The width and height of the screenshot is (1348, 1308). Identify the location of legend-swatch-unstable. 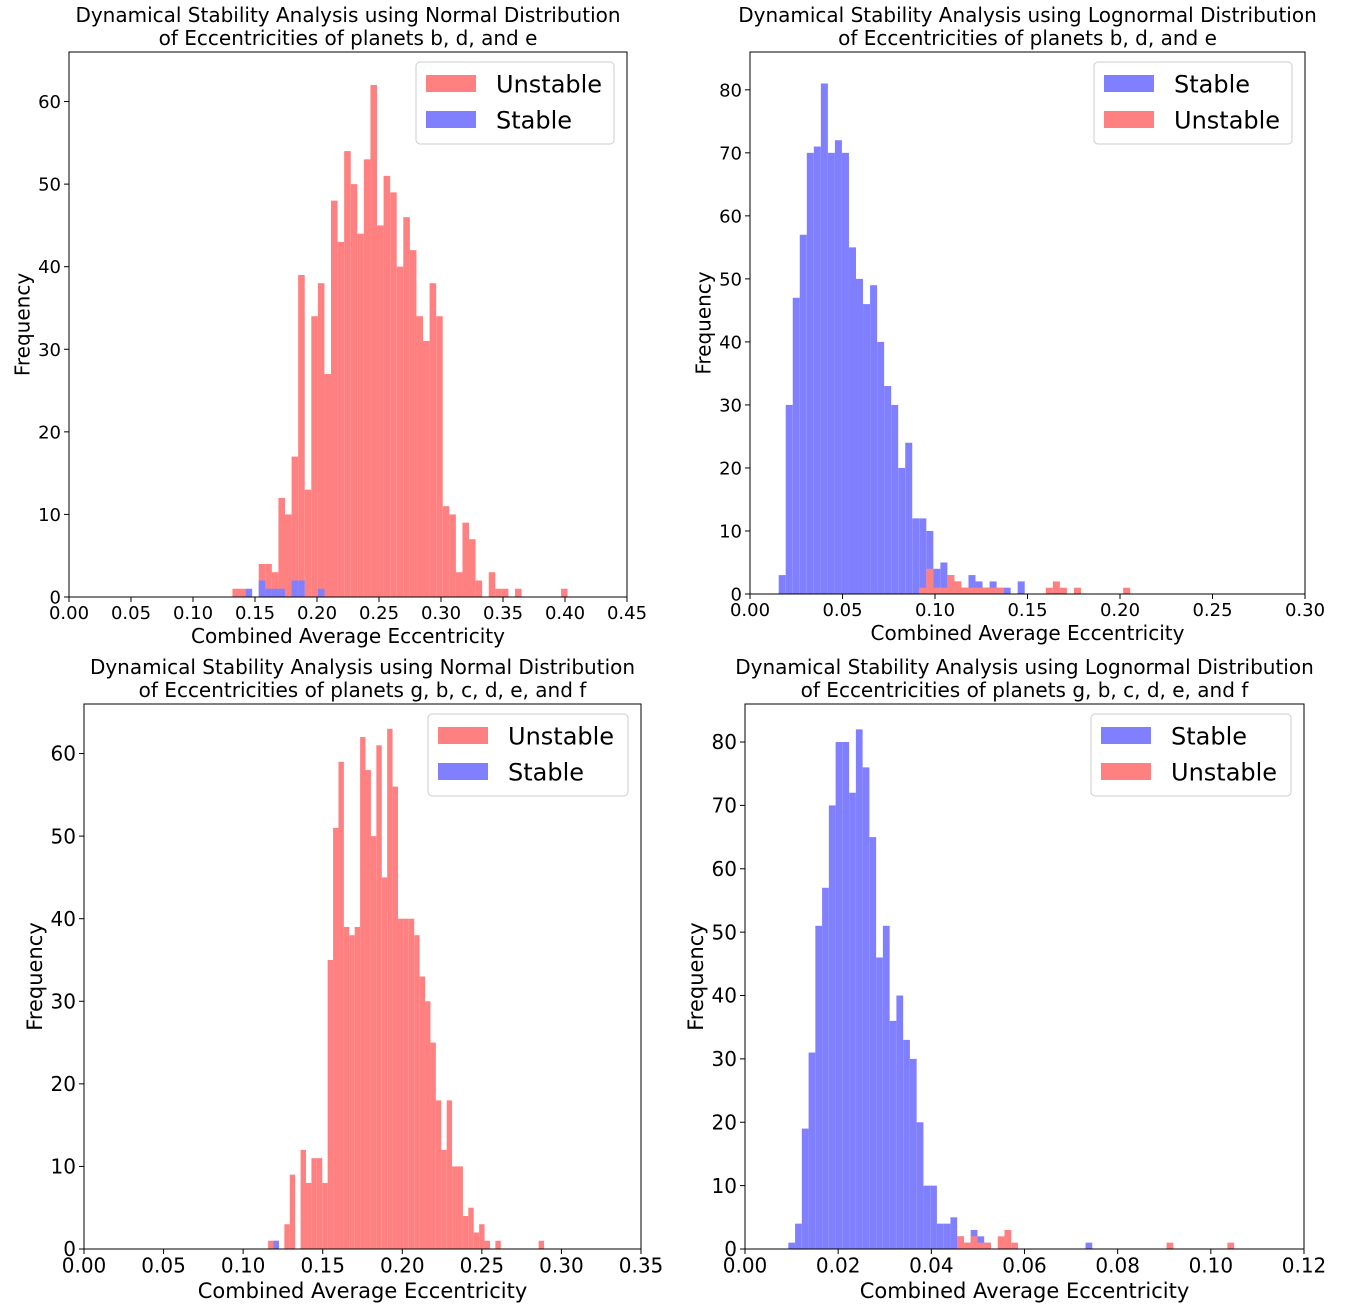
(1126, 771).